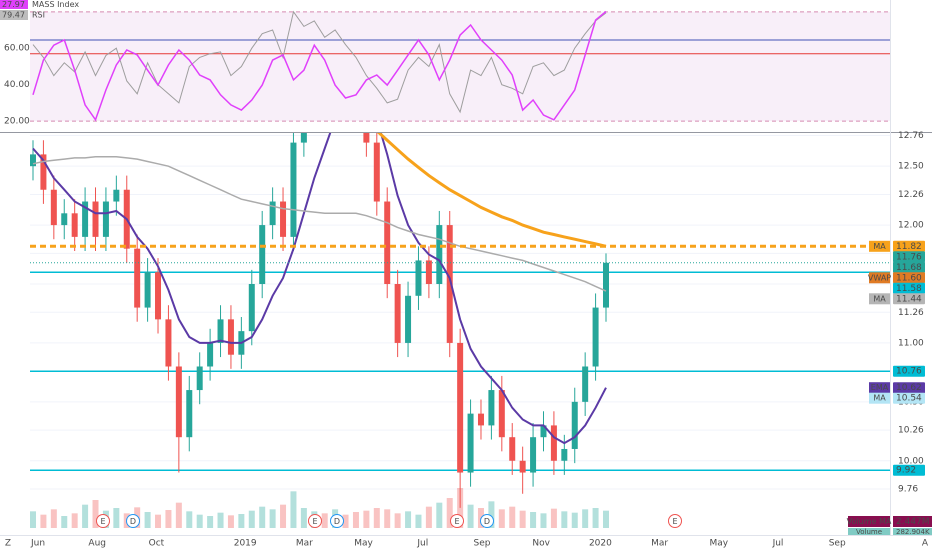 The image size is (932, 550). What do you see at coordinates (925, 544) in the screenshot?
I see `corner-right: A` at bounding box center [925, 544].